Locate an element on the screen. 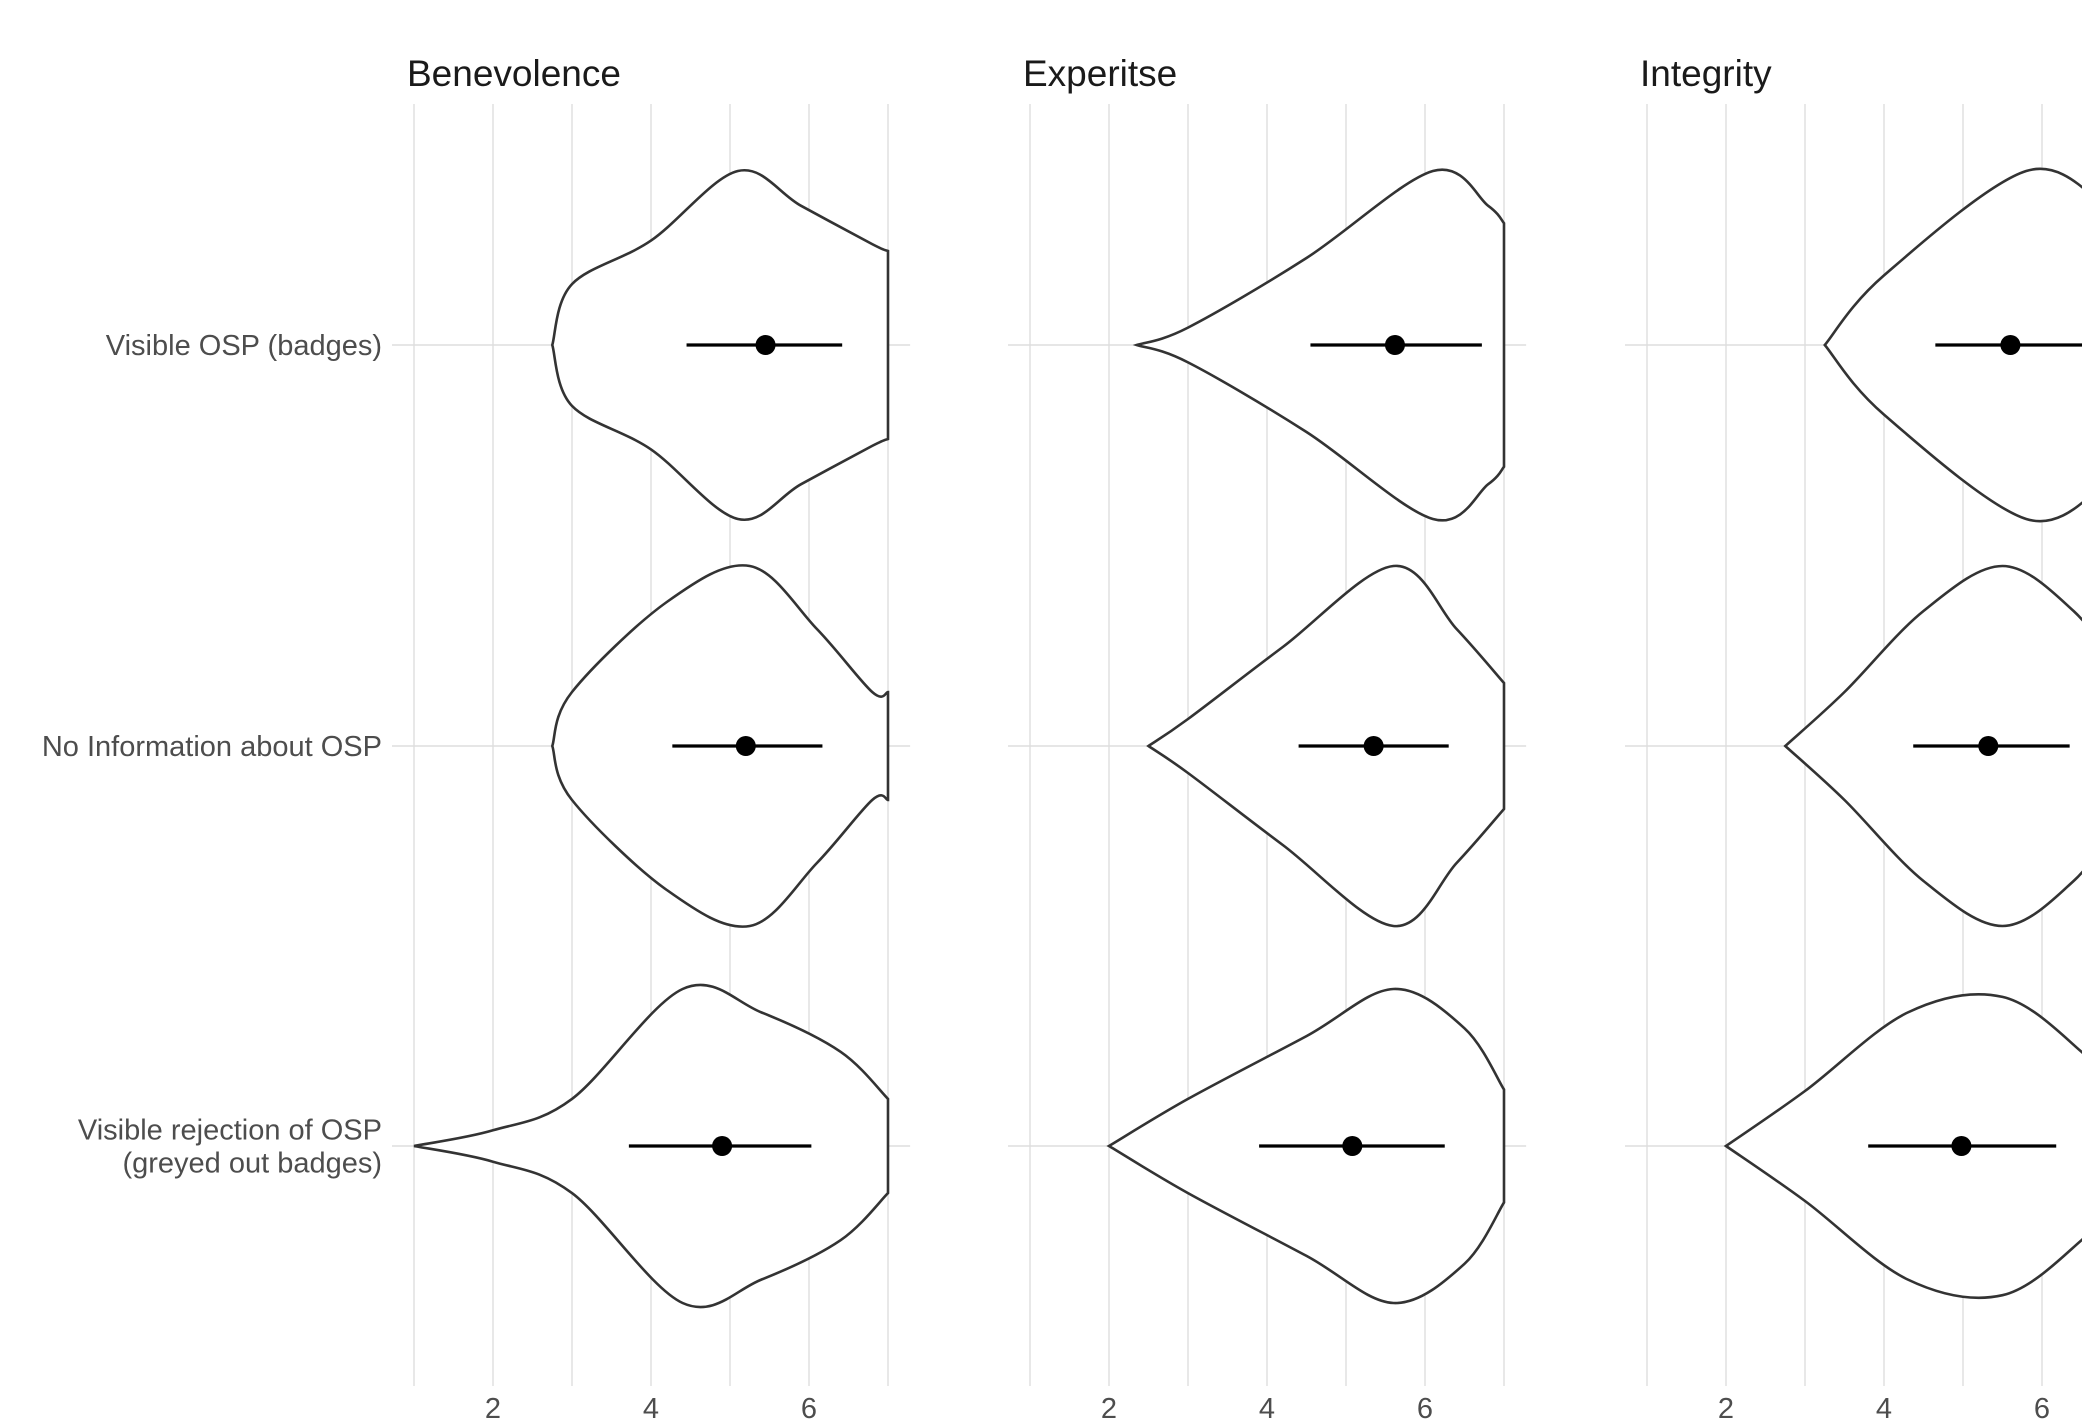 Image resolution: width=2082 pixels, height=1420 pixels. category-label-line: No Information about OSP is located at coordinates (212, 747).